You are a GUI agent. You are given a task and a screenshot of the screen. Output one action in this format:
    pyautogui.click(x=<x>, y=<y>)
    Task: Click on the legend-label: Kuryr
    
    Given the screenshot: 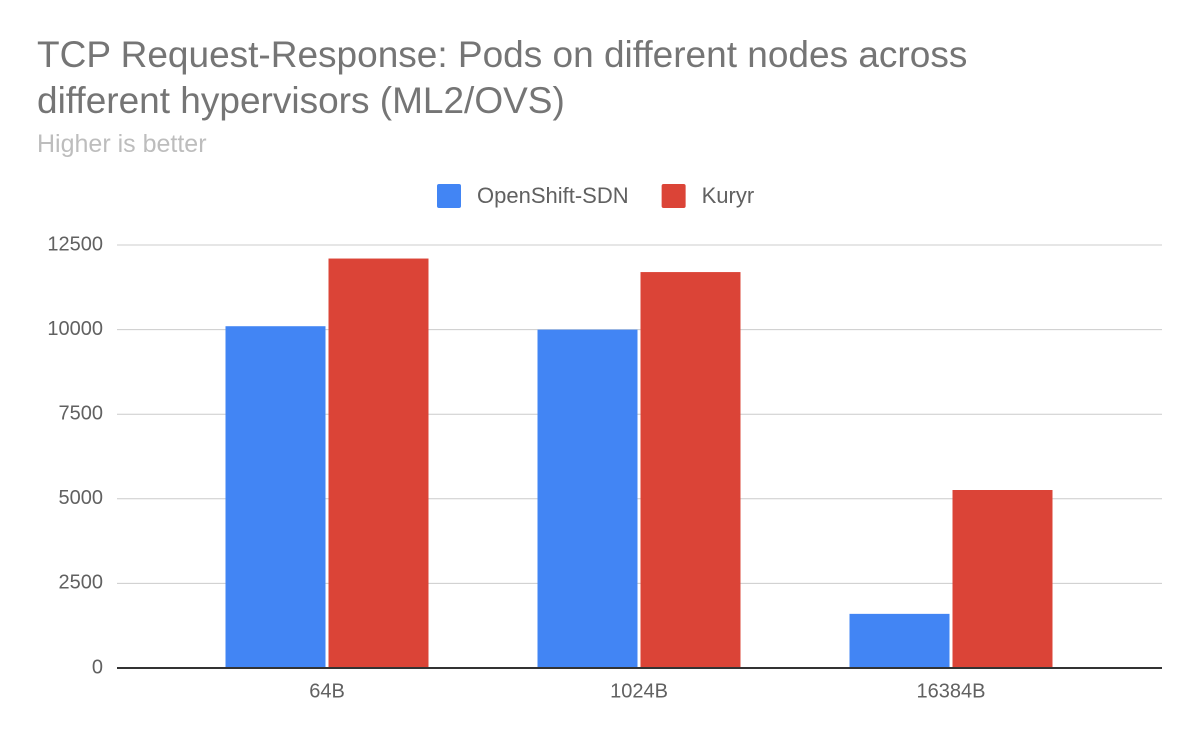 What is the action you would take?
    pyautogui.click(x=728, y=195)
    